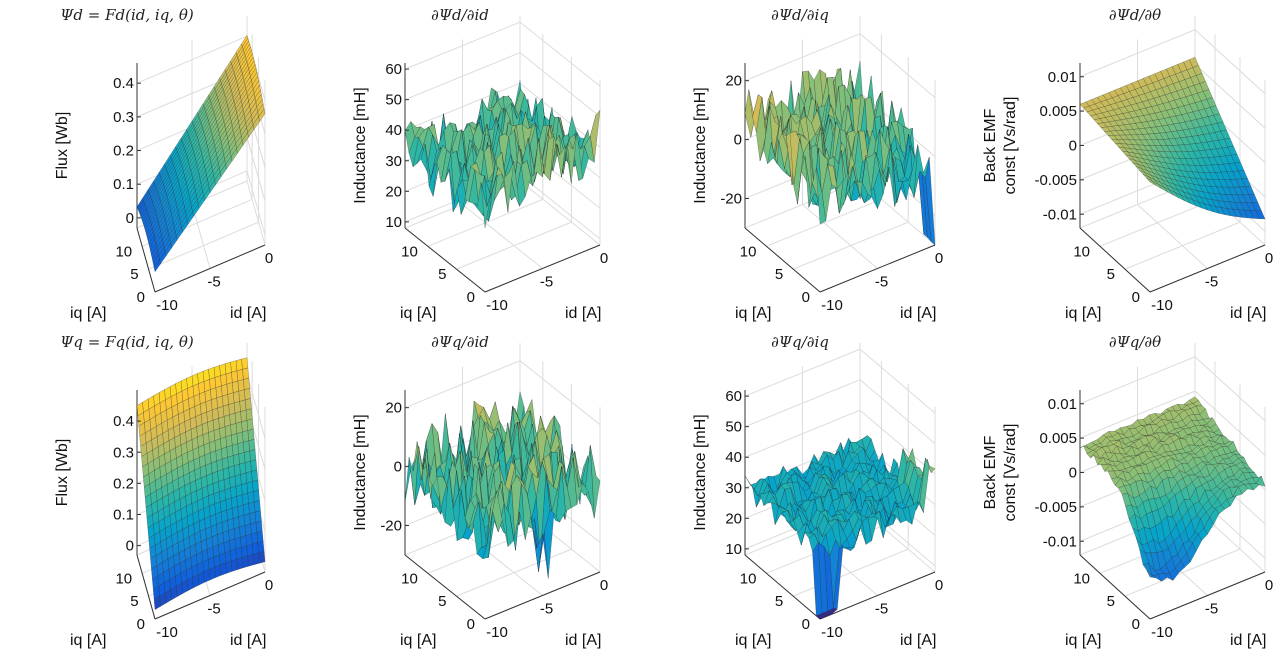 Image resolution: width=1280 pixels, height=655 pixels. Describe the element at coordinates (733, 549) in the screenshot. I see `z-tick-label: 10` at that location.